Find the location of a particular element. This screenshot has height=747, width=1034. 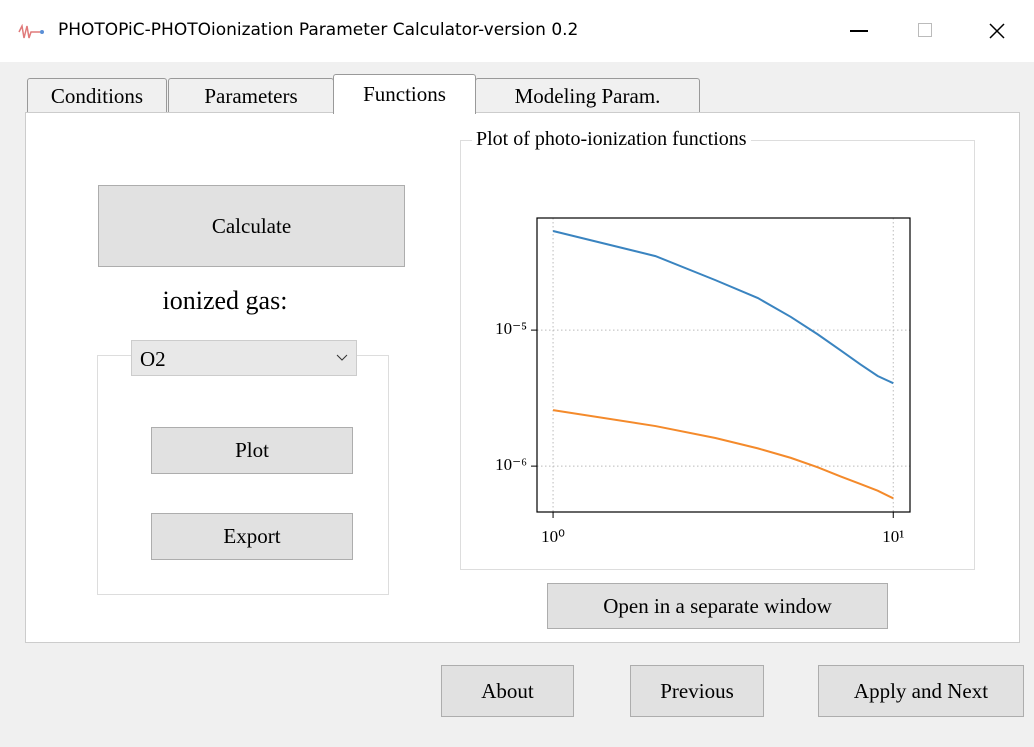

y-tick-label: 10⁻⁵ is located at coordinates (511, 328).